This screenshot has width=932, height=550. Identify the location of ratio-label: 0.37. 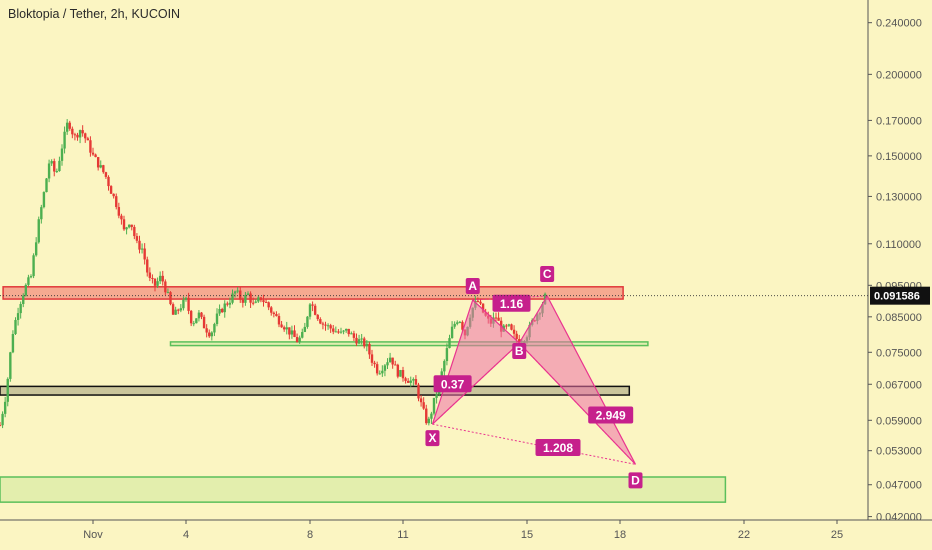
(453, 384).